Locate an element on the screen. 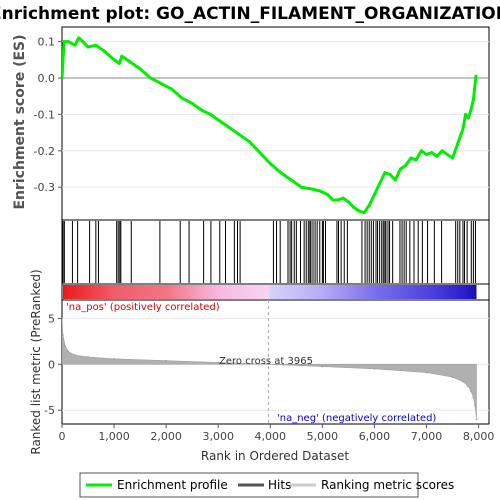 The height and width of the screenshot is (500, 500). hits-panel-frame is located at coordinates (275, 252).